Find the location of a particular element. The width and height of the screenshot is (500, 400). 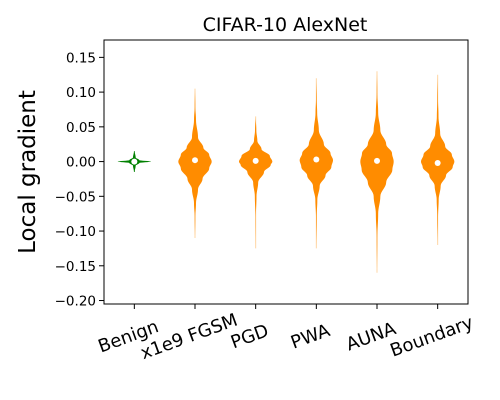

violin-pwa is located at coordinates (316, 163).